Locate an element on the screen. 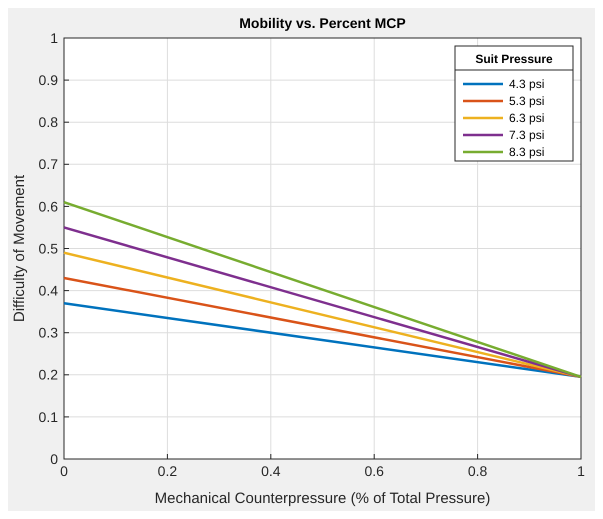 The image size is (603, 519). y-tick-label: 0.9 is located at coordinates (48, 80).